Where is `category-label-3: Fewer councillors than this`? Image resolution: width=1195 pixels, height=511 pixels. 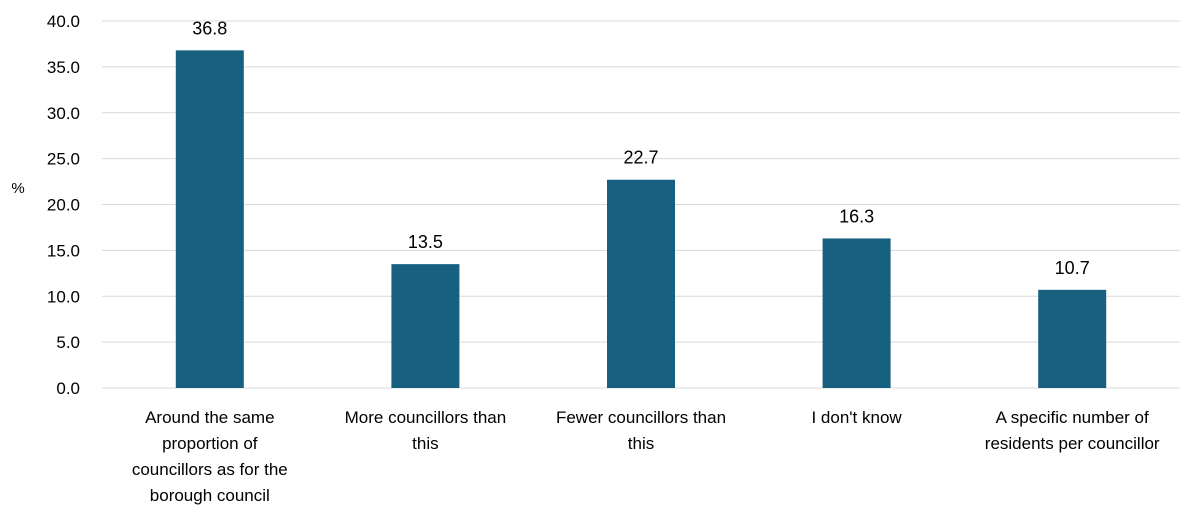 category-label-3: Fewer councillors than this is located at coordinates (641, 430).